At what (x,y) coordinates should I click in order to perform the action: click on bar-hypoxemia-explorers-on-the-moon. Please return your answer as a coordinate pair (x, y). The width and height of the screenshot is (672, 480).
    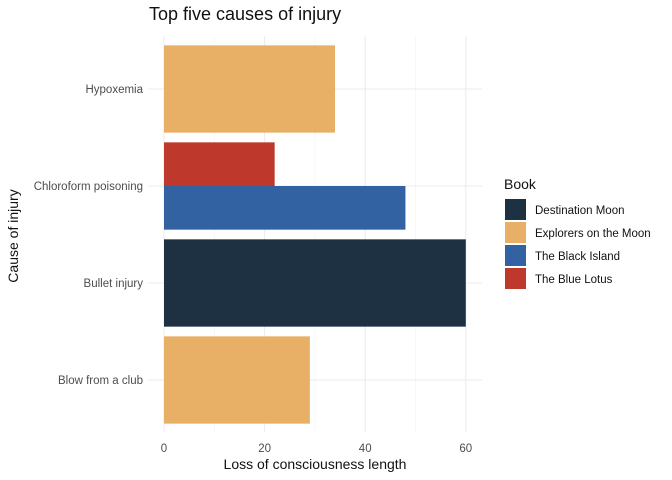
    Looking at the image, I should click on (250, 89).